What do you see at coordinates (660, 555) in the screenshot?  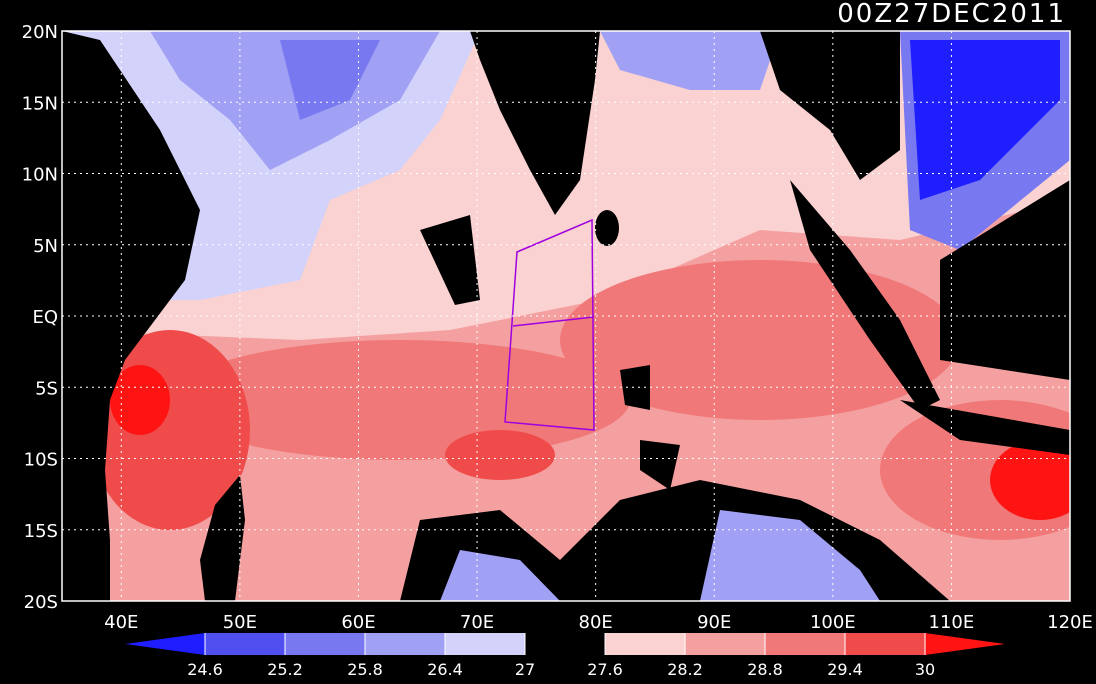 I see `field-south-cool` at bounding box center [660, 555].